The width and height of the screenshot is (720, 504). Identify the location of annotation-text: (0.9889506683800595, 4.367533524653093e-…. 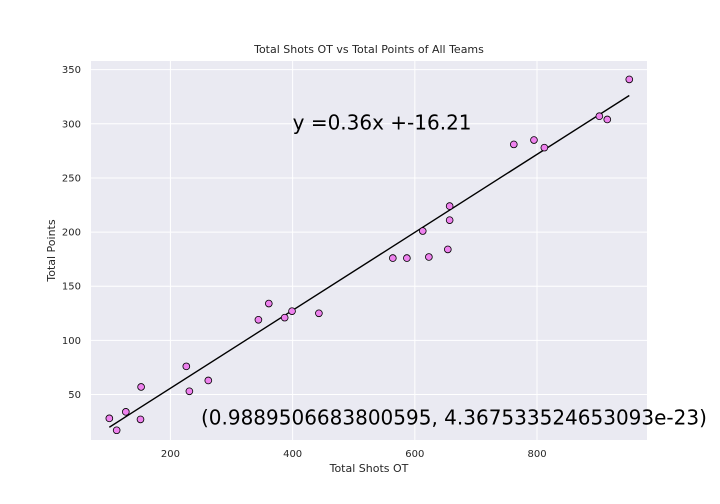
(454, 417).